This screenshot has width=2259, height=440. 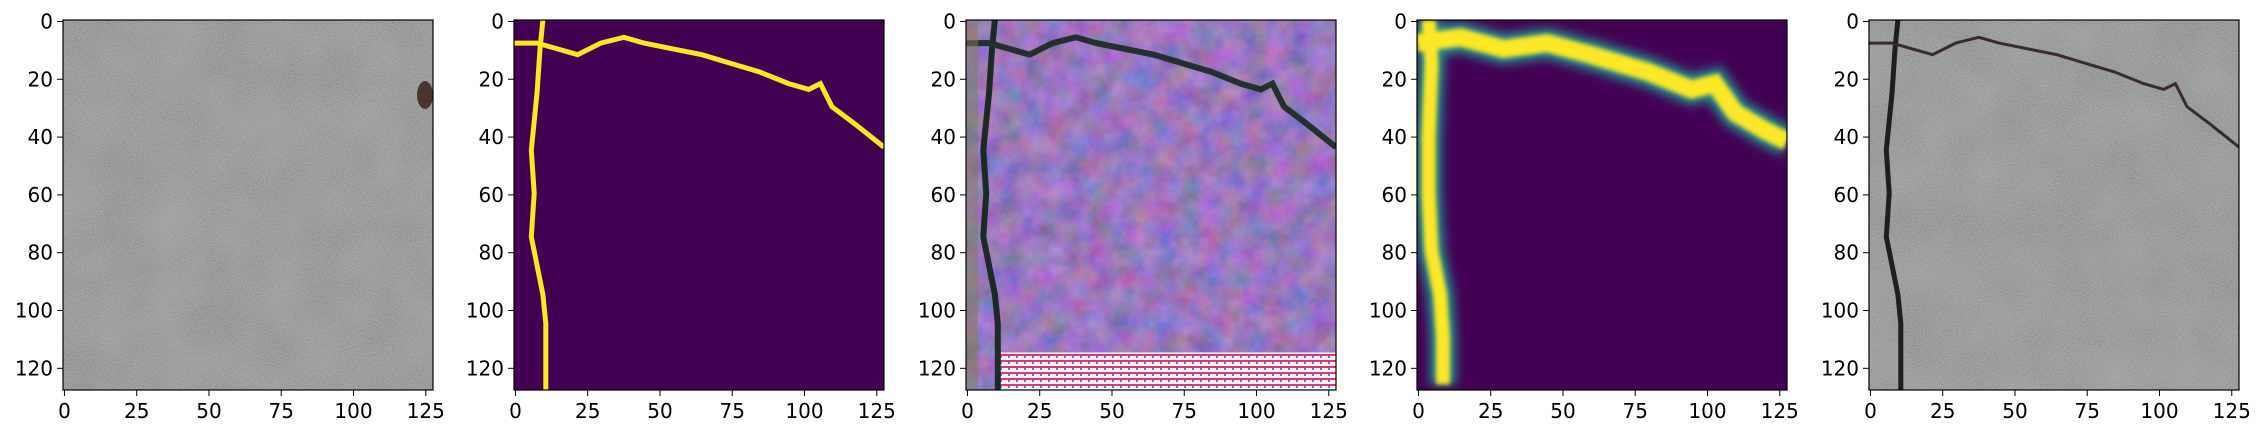 I want to click on mask-crack-horizontal, so click(x=699, y=92).